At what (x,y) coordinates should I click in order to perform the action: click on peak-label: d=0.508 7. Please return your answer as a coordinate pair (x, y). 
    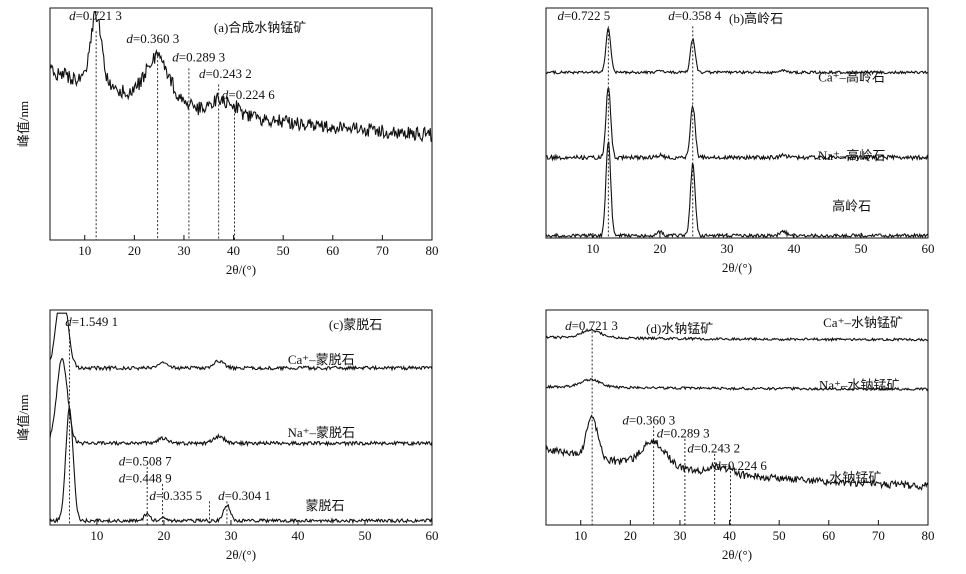
    Looking at the image, I should click on (145, 461).